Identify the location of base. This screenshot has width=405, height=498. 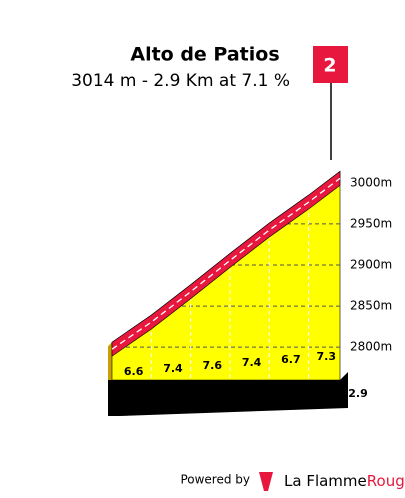
(228, 394).